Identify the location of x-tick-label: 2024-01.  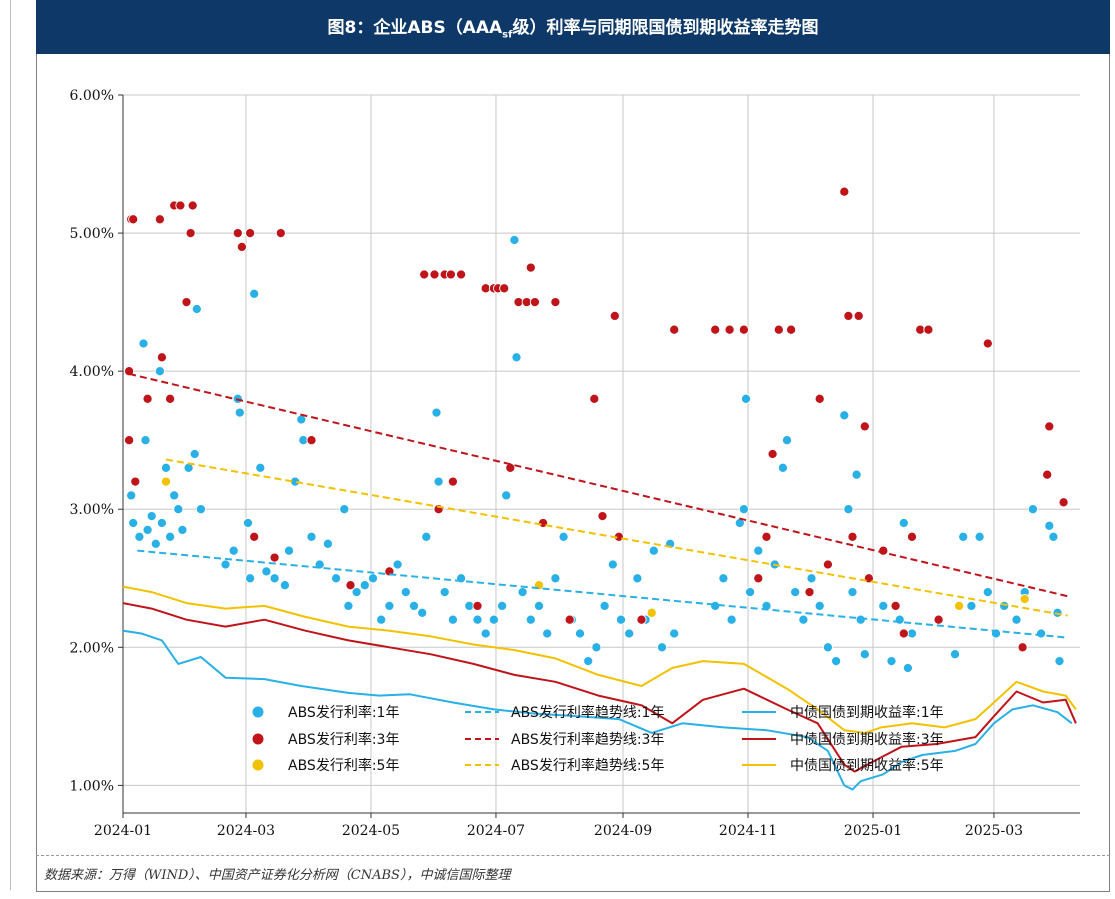
(123, 831).